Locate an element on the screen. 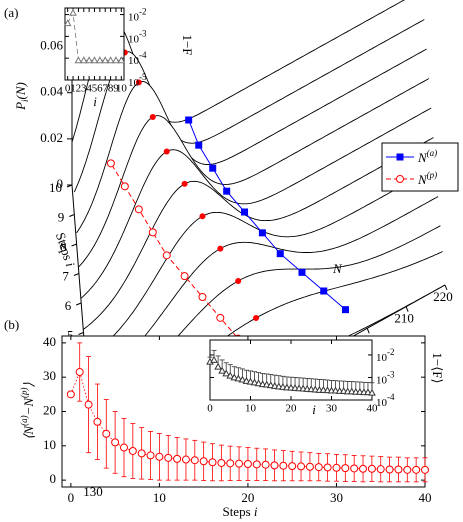  x-tick-label: 220 is located at coordinates (443, 296).